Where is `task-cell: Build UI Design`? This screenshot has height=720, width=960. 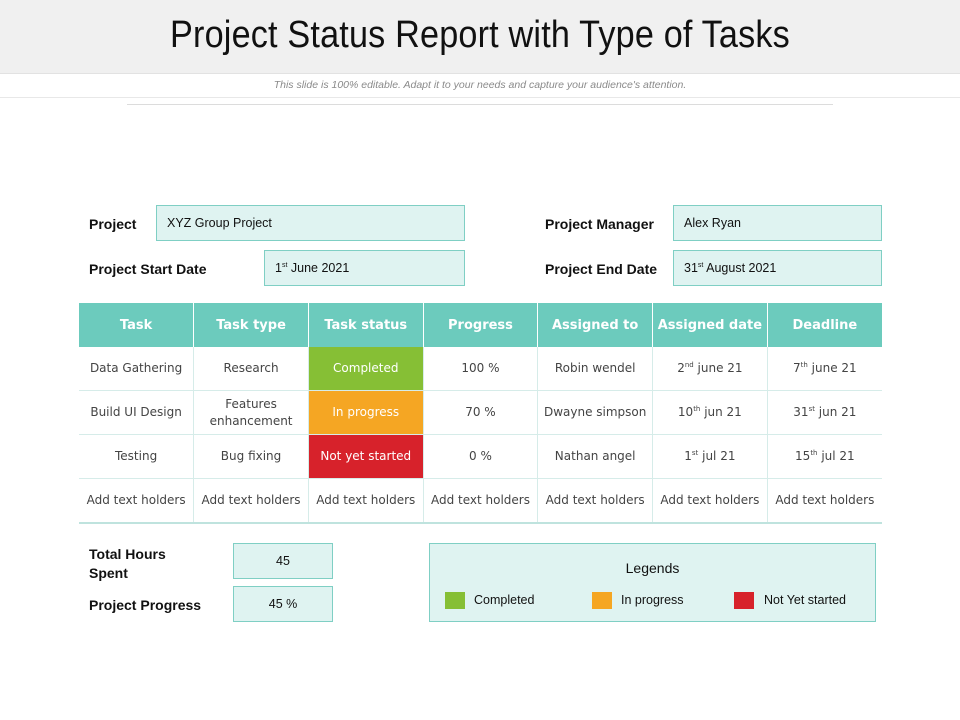 task-cell: Build UI Design is located at coordinates (137, 412).